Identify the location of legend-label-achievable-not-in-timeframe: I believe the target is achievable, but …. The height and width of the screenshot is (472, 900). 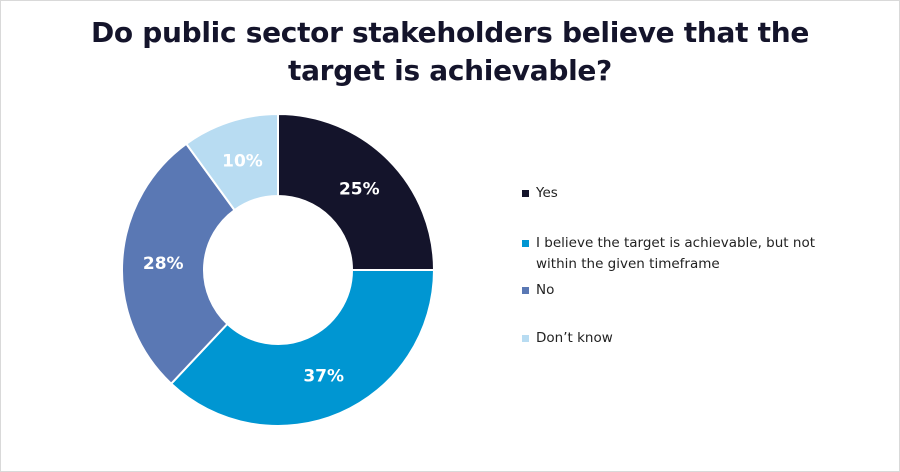
(675, 253).